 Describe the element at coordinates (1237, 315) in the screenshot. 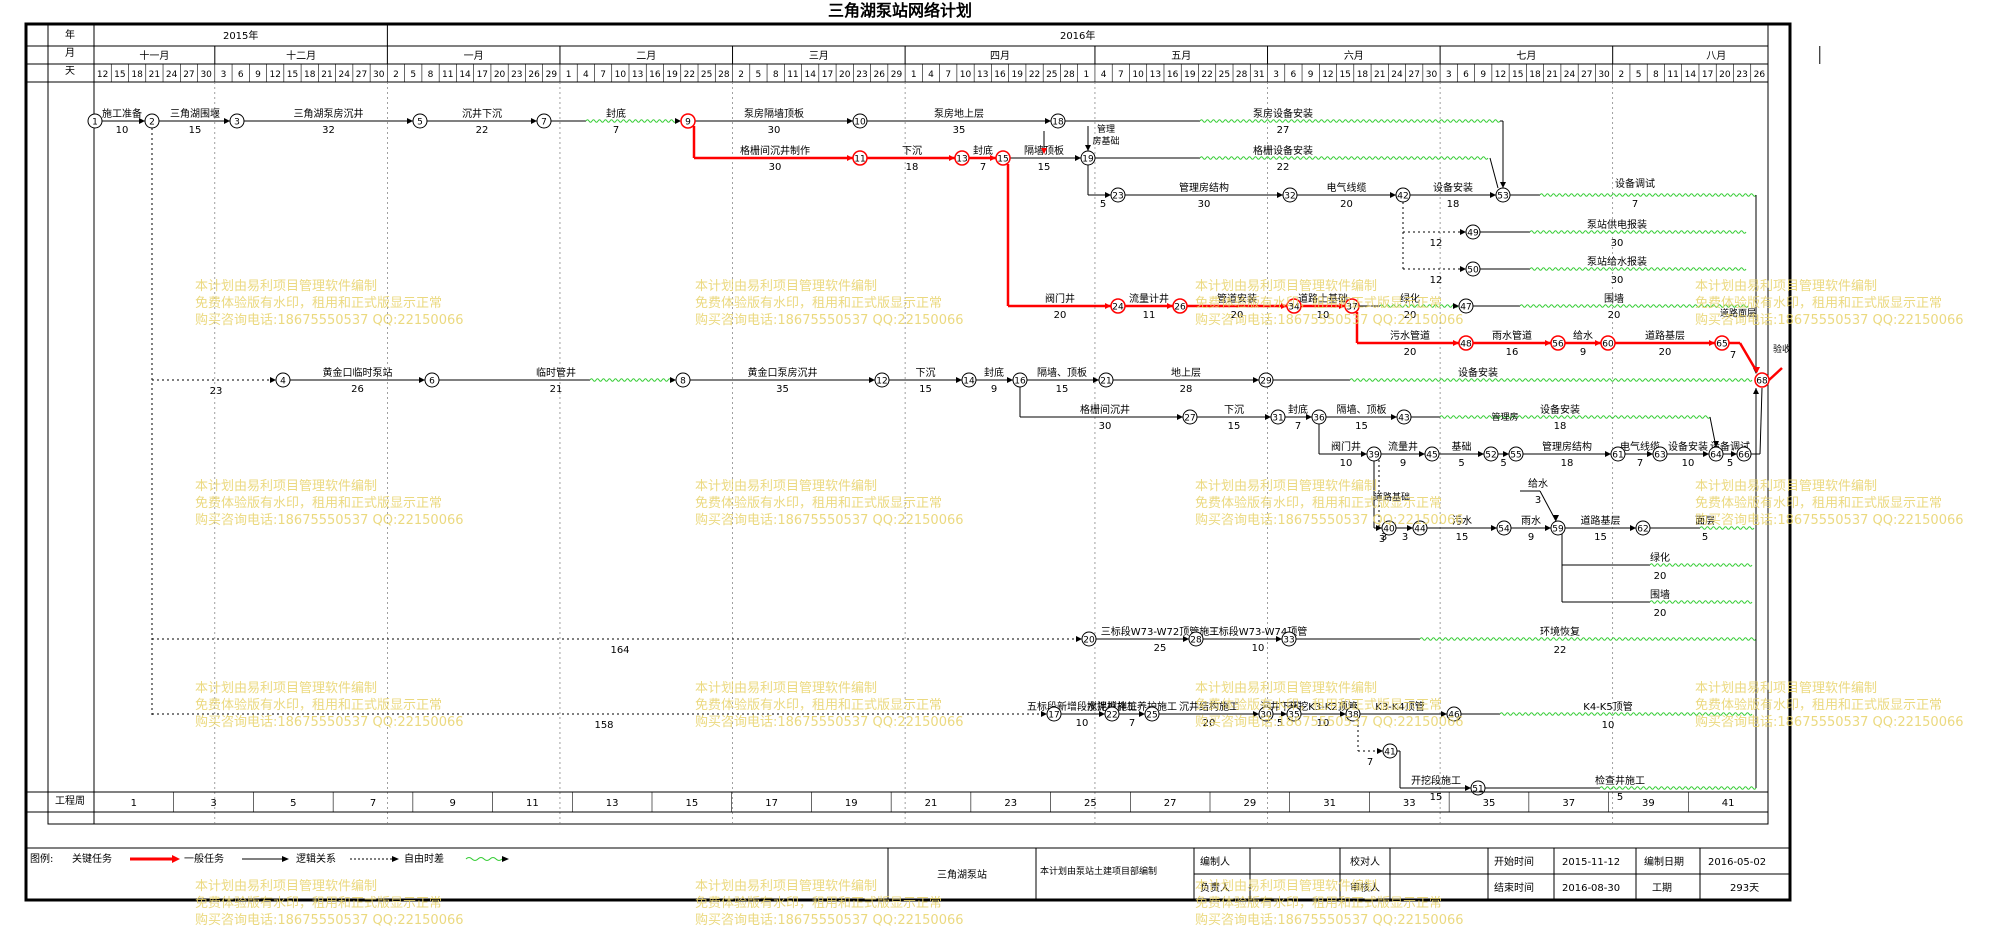

I see `activity-duration: 20` at that location.